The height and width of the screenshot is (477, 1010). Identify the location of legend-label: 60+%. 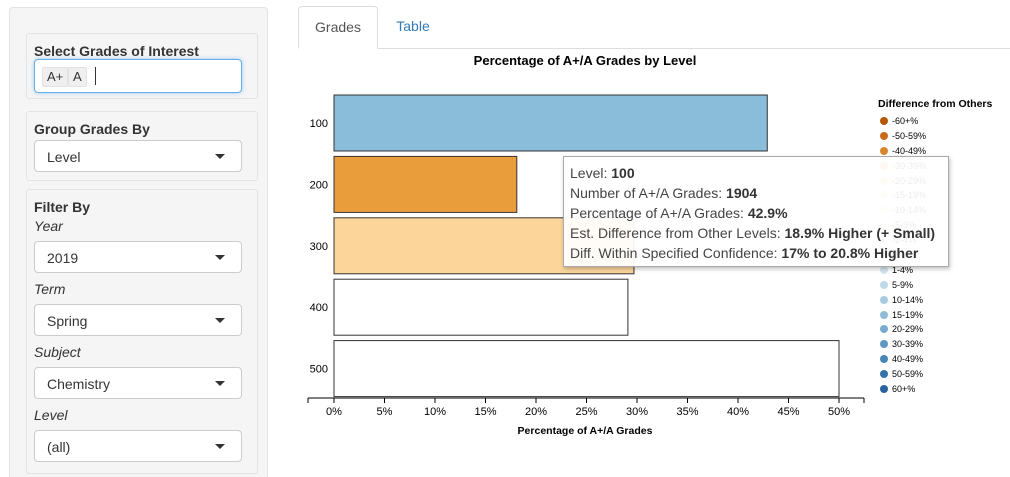
(904, 389).